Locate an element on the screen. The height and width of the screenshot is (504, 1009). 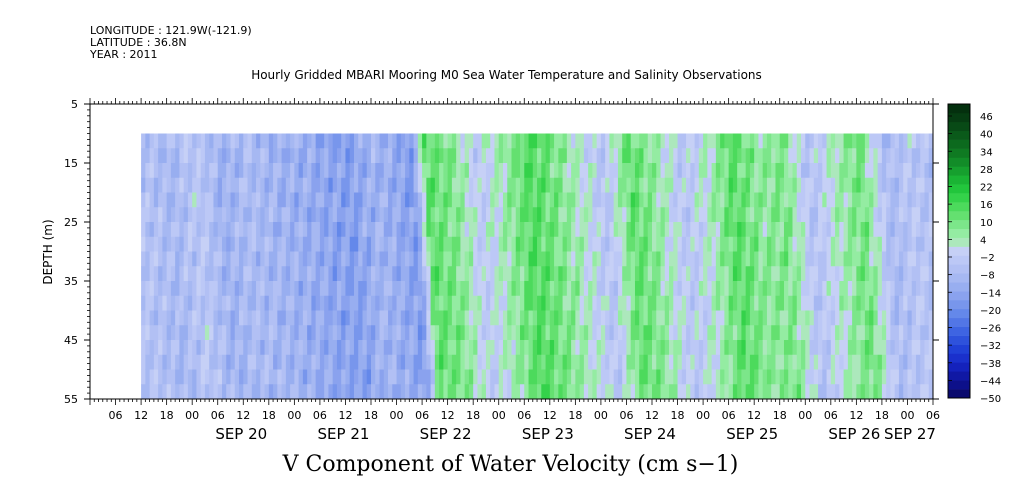
colorbar-swatch is located at coordinates (959, 215).